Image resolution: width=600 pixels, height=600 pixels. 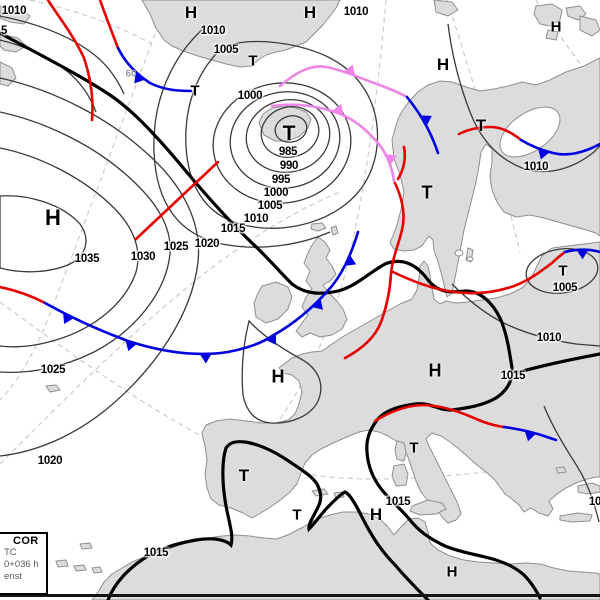 What do you see at coordinates (53, 388) in the screenshot?
I see `azores-island` at bounding box center [53, 388].